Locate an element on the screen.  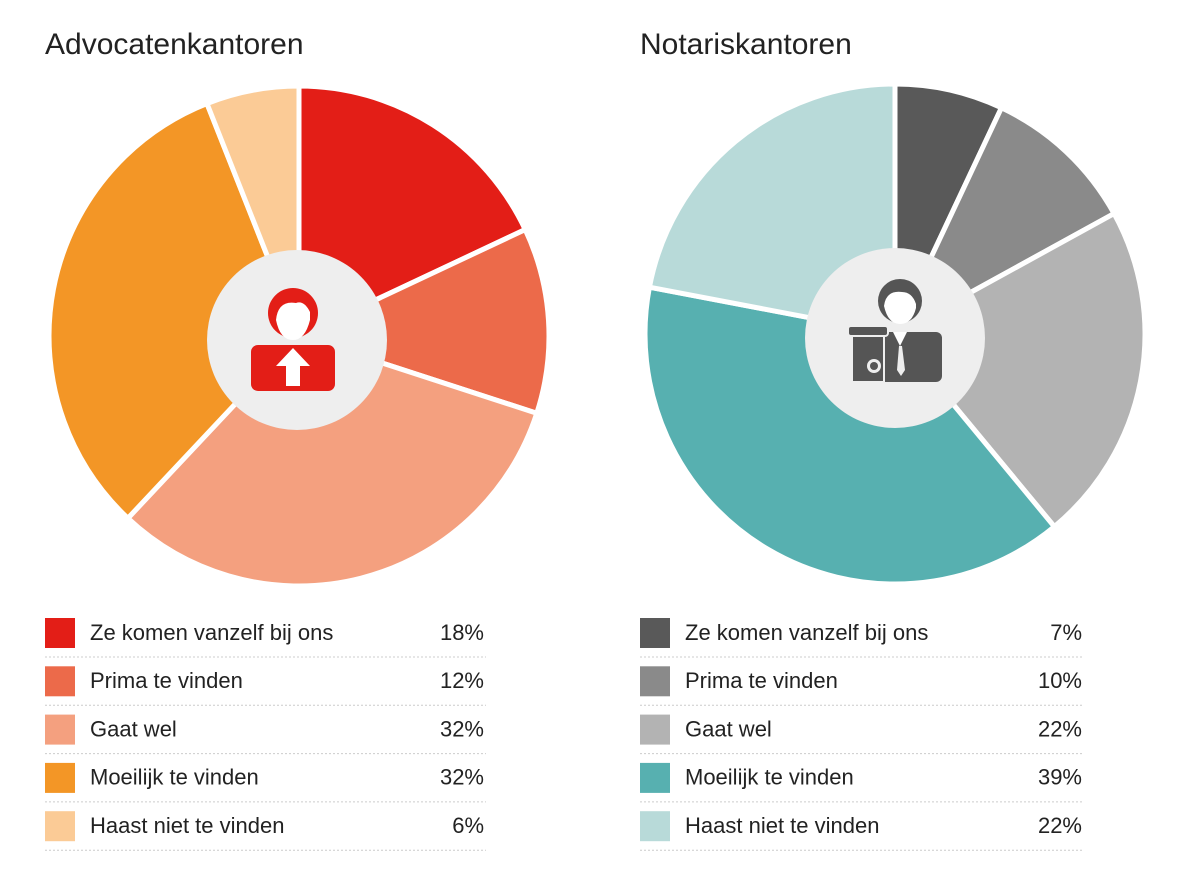
value-label: 7% is located at coordinates (1066, 632).